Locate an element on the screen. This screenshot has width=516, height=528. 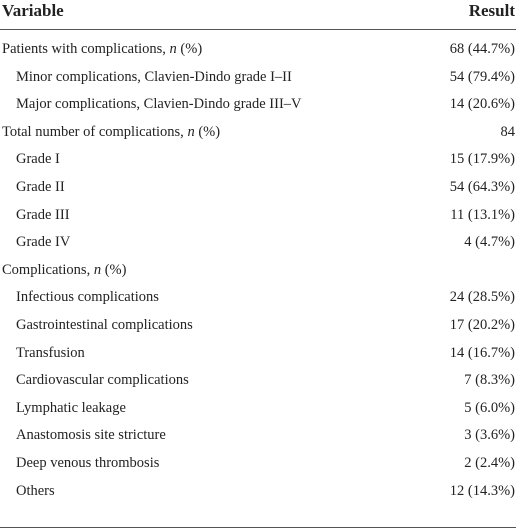
table-row: Infectious complications 24 (28.5%) is located at coordinates (258, 297).